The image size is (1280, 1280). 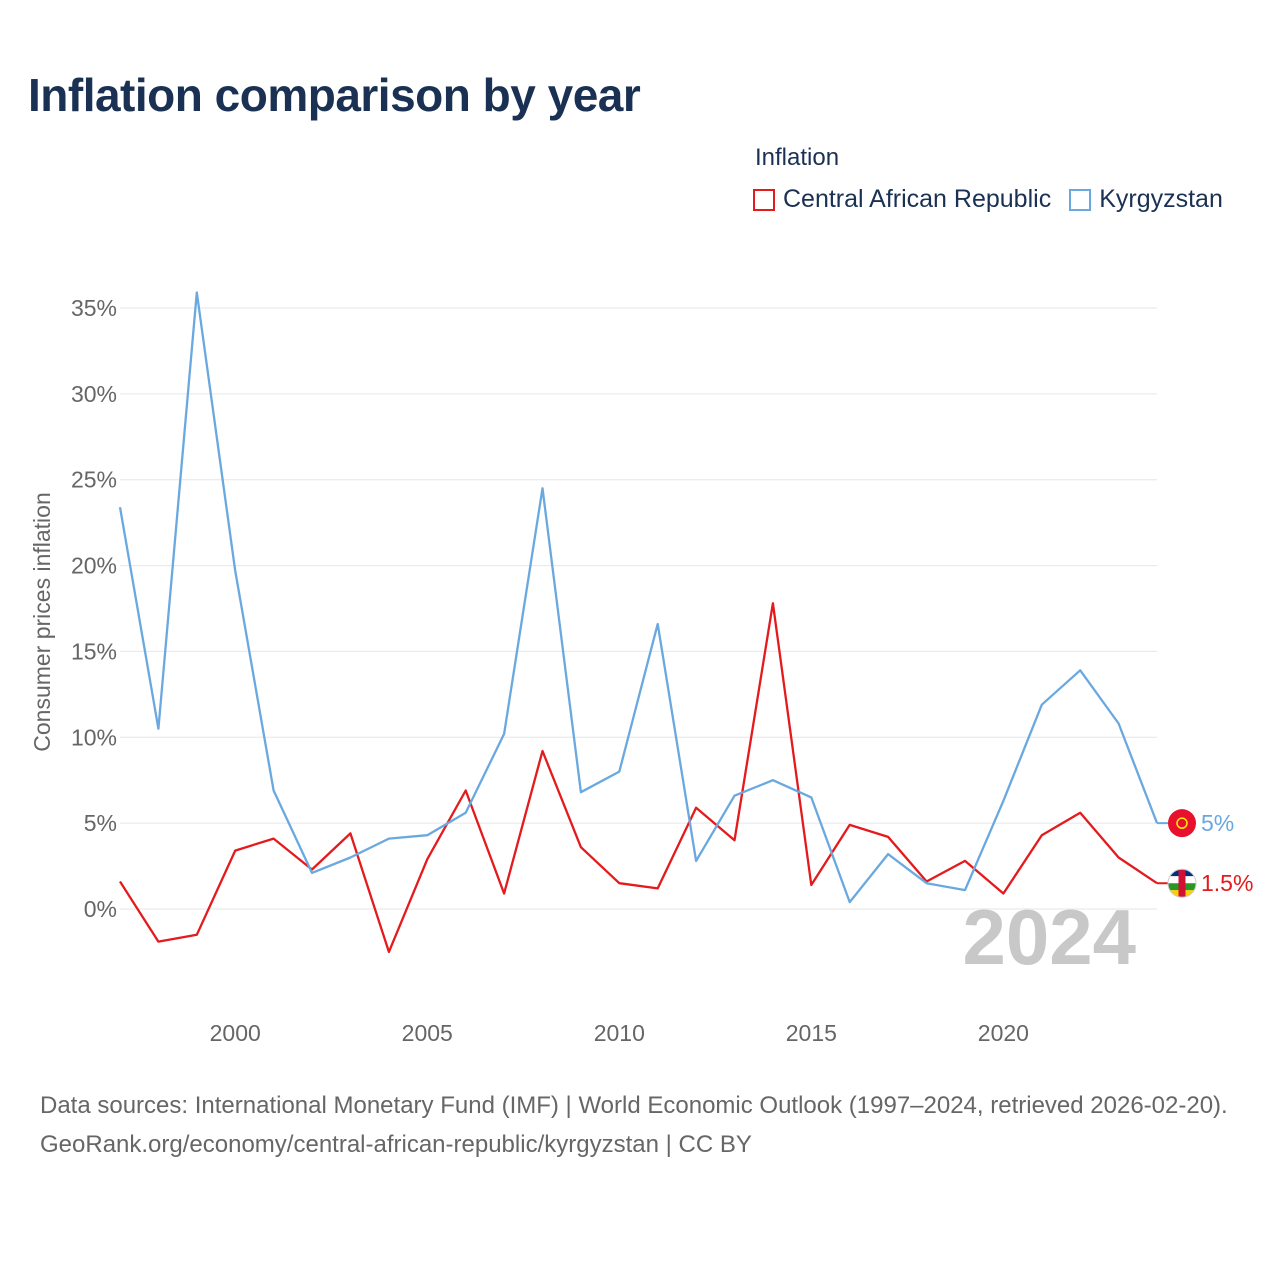 What do you see at coordinates (1080, 199) in the screenshot?
I see `legend-swatch-kyrgyzstan` at bounding box center [1080, 199].